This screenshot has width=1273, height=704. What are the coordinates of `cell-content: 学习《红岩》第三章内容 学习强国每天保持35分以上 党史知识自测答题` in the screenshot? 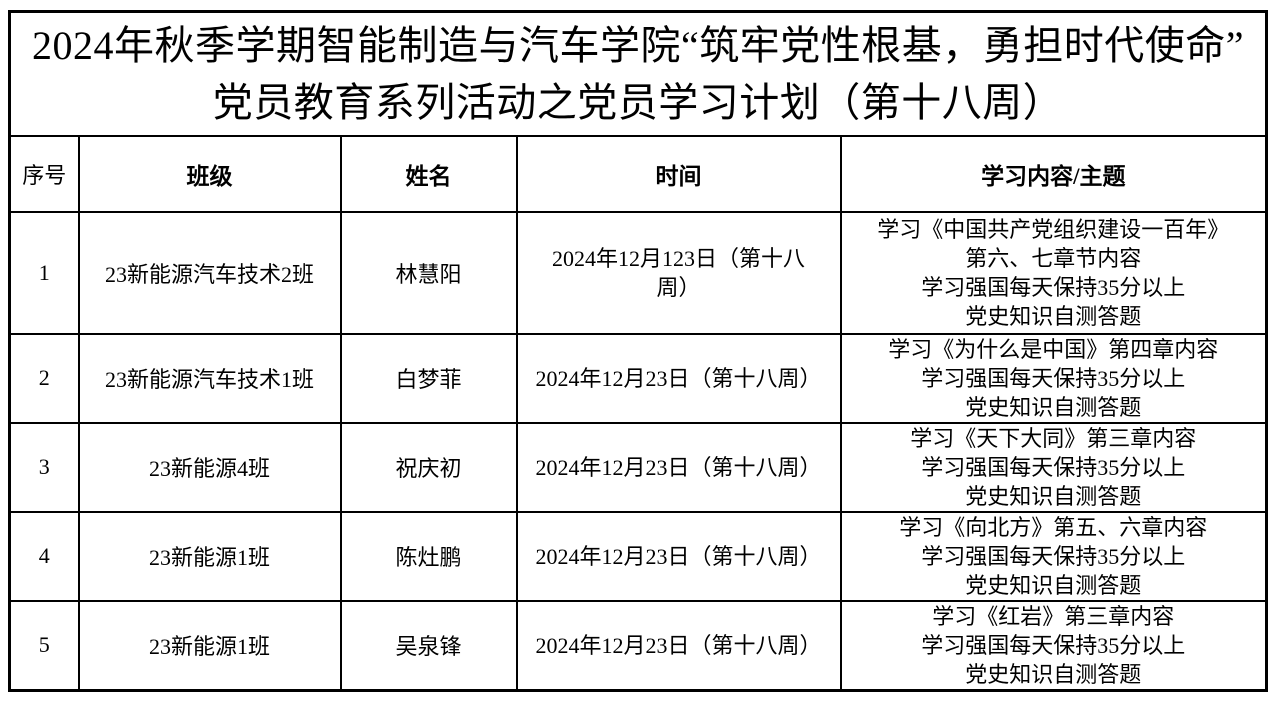 It's located at (1053, 645).